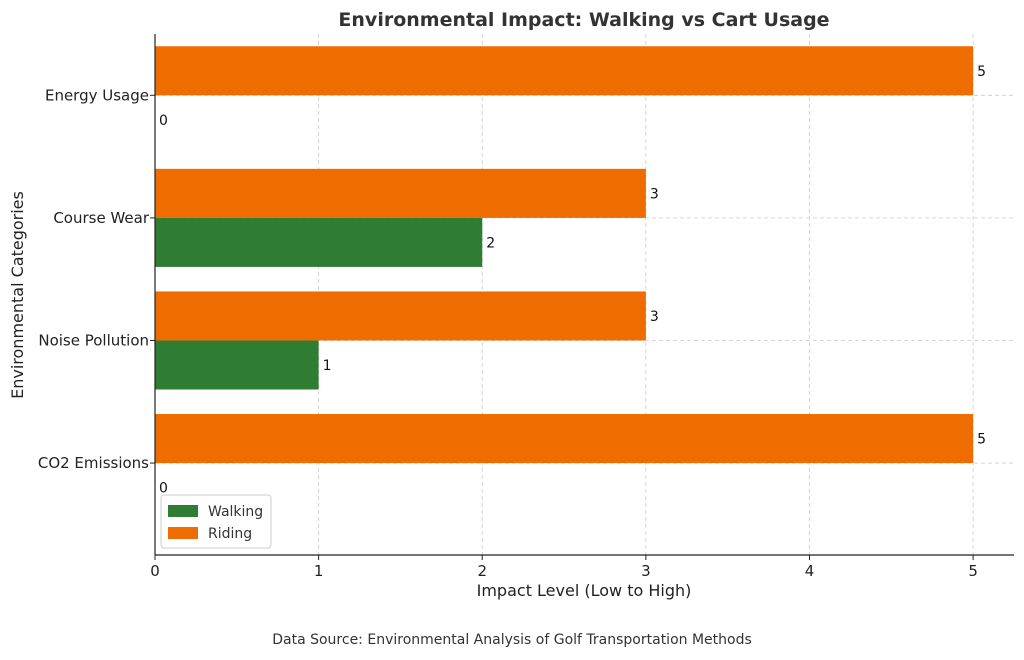  What do you see at coordinates (183, 533) in the screenshot?
I see `legend-swatch-riding` at bounding box center [183, 533].